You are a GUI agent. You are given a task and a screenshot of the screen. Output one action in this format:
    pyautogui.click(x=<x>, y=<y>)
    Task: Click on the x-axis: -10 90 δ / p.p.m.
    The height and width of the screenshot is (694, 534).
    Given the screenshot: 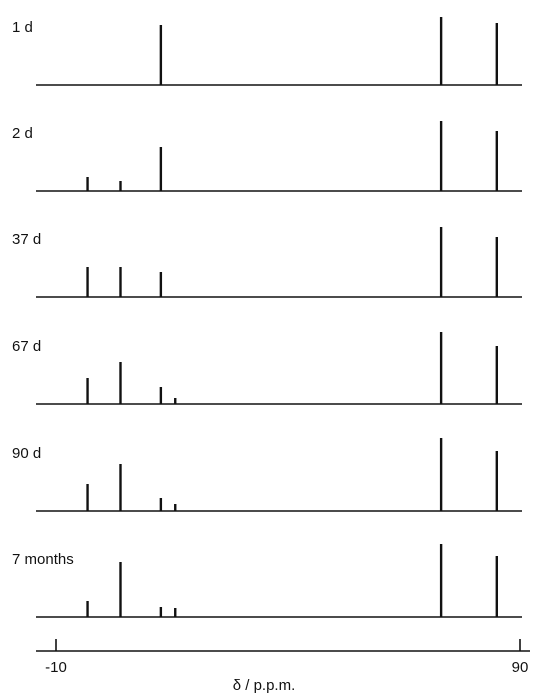 What is the action you would take?
    pyautogui.click(x=283, y=666)
    